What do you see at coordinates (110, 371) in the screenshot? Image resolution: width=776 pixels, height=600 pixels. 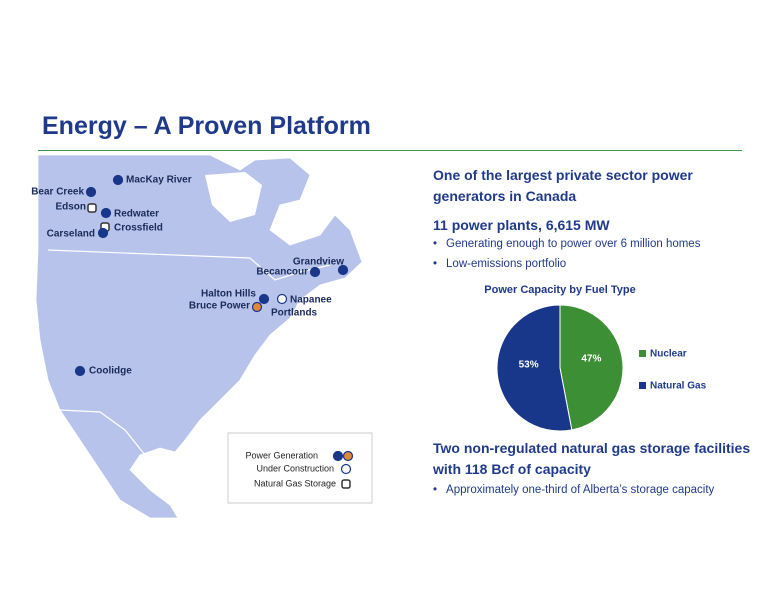 I see `location-label: Coolidge` at bounding box center [110, 371].